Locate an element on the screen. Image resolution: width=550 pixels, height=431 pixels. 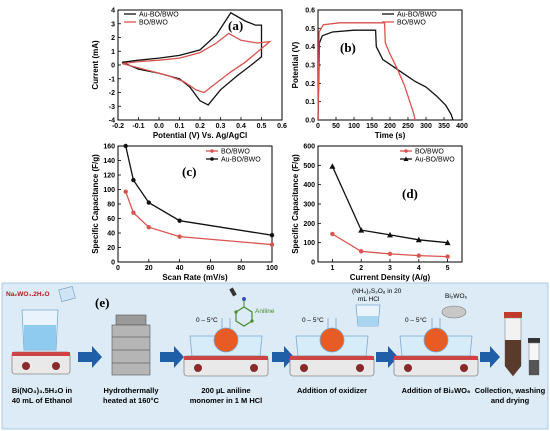
x-axis-label: Current Density (A/g) is located at coordinates (390, 277).